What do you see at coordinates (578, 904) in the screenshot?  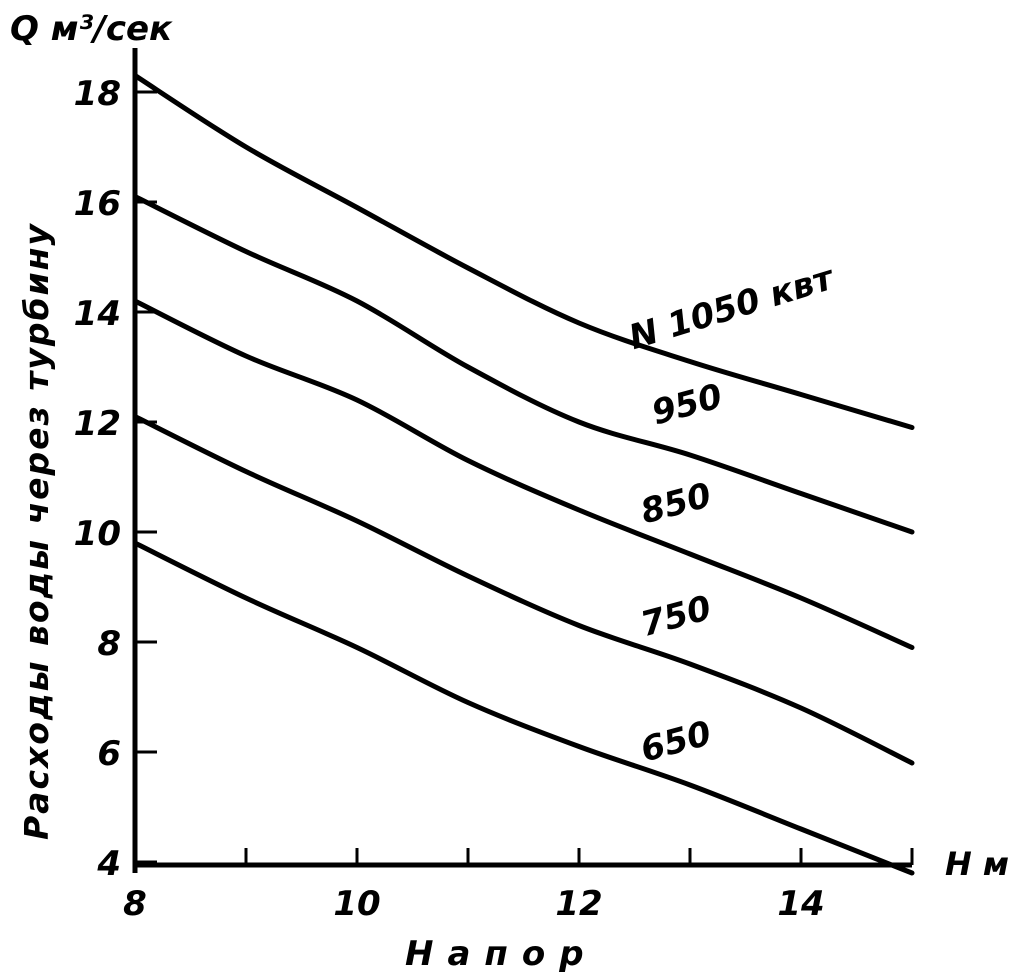 I see `x-tick-label: 12` at bounding box center [578, 904].